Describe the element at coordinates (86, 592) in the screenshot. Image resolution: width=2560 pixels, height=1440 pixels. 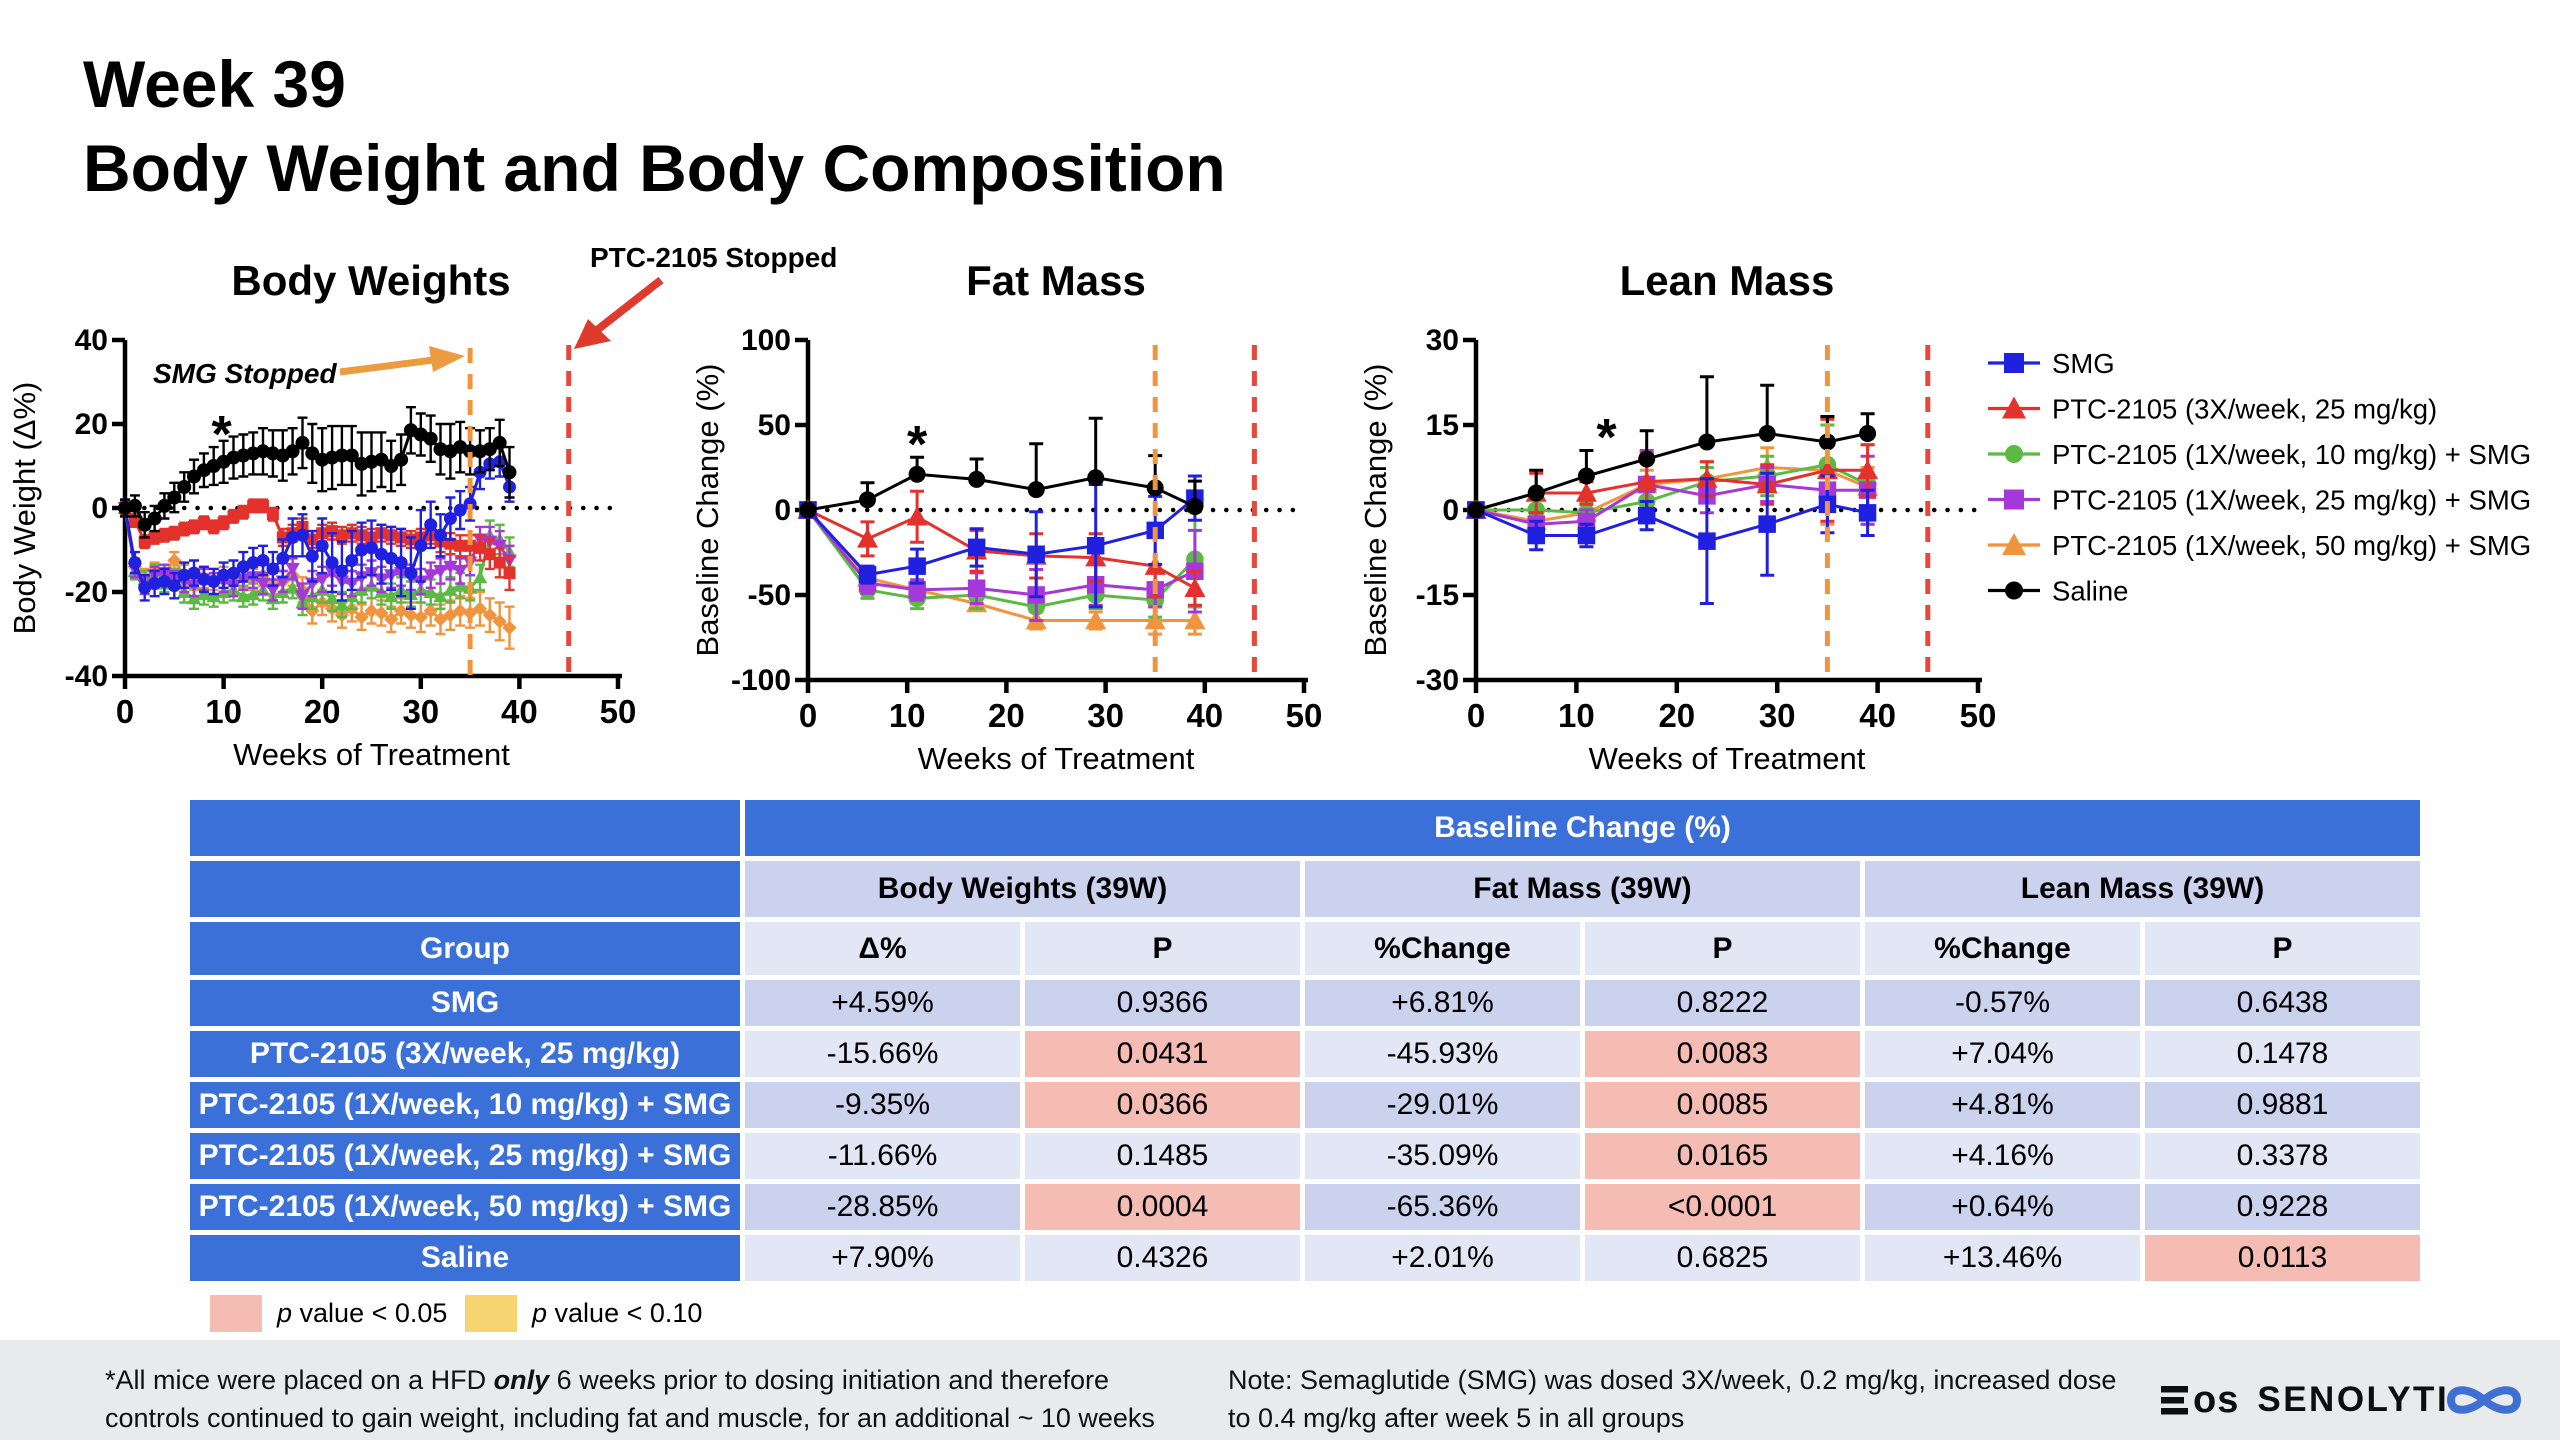
I see `svg-text: -20` at that location.